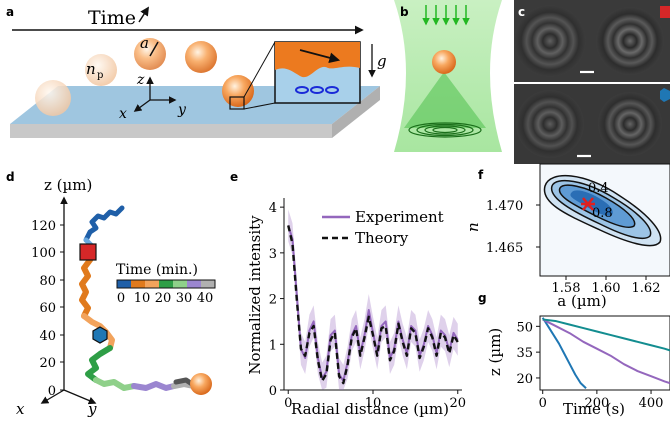  Describe the element at coordinates (182, 110) in the screenshot. I see `axis-y-label: y` at that location.